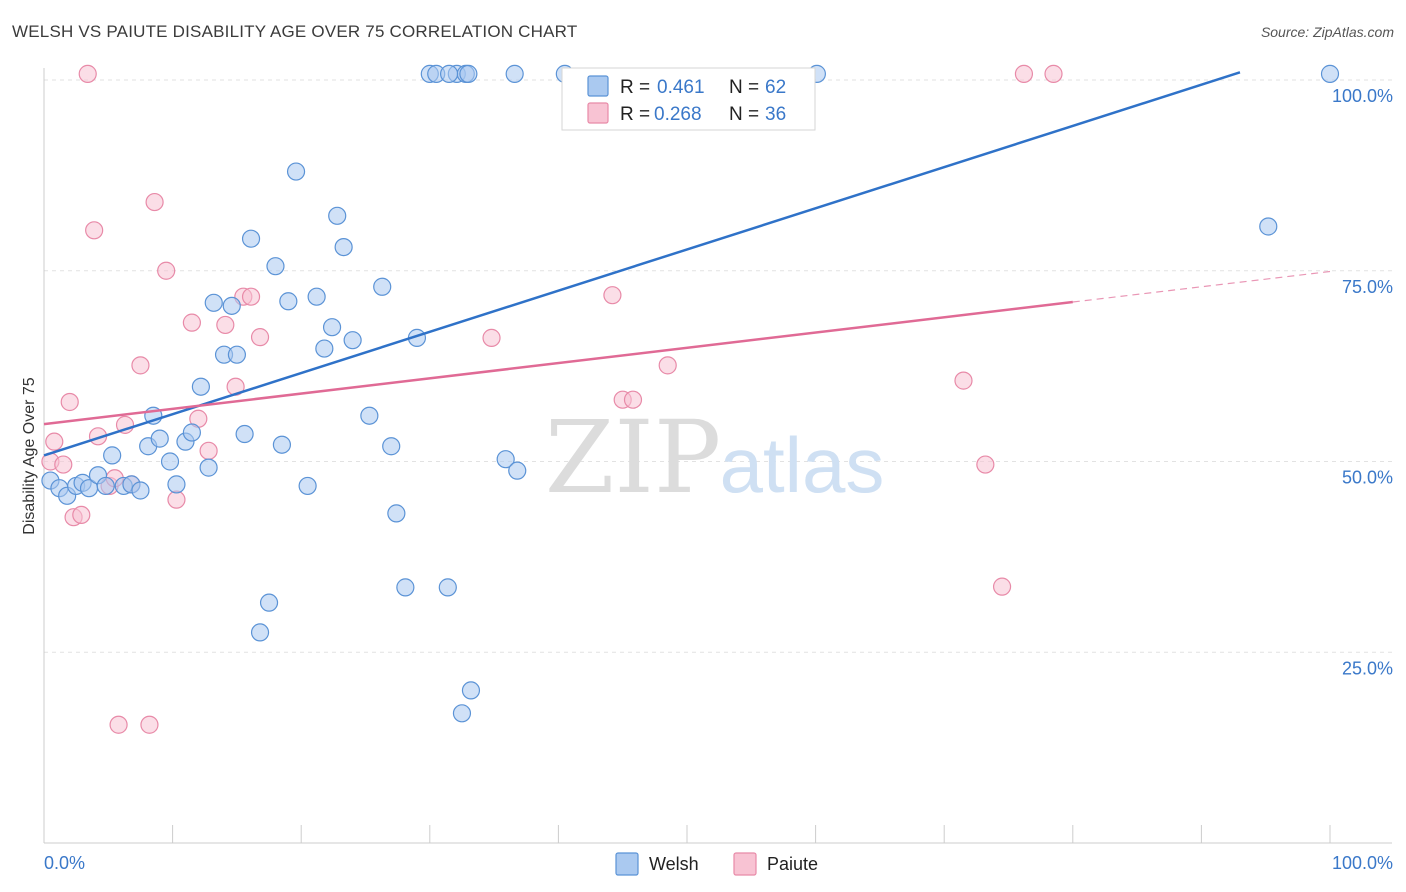 The width and height of the screenshot is (1406, 892). Describe the element at coordinates (744, 114) in the screenshot. I see `legend-paiute-n-label: N =` at that location.